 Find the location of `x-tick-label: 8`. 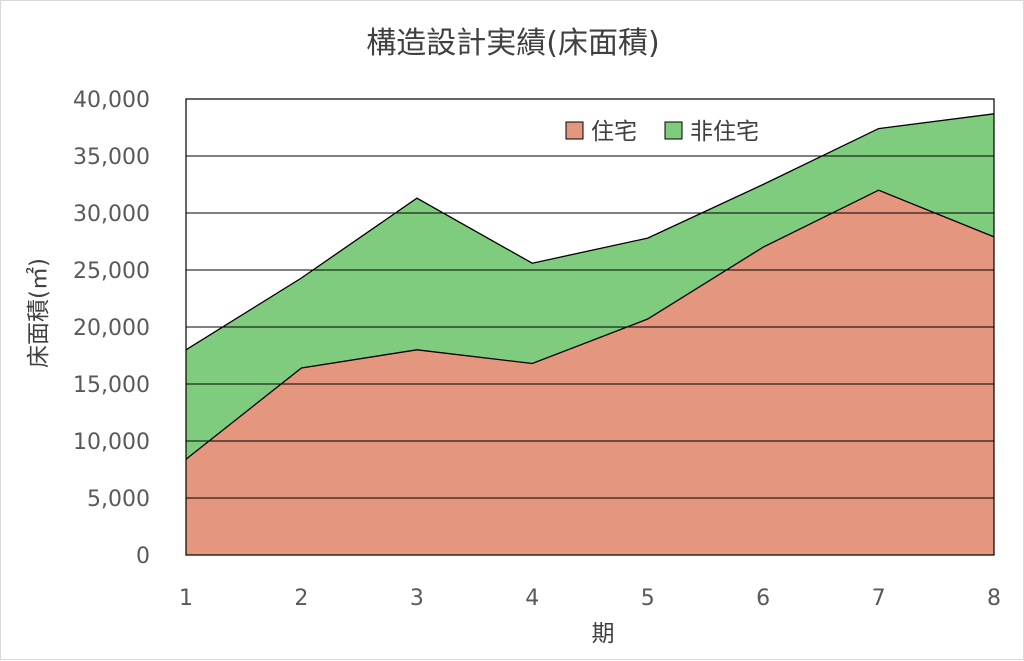

x-tick-label: 8 is located at coordinates (994, 598).